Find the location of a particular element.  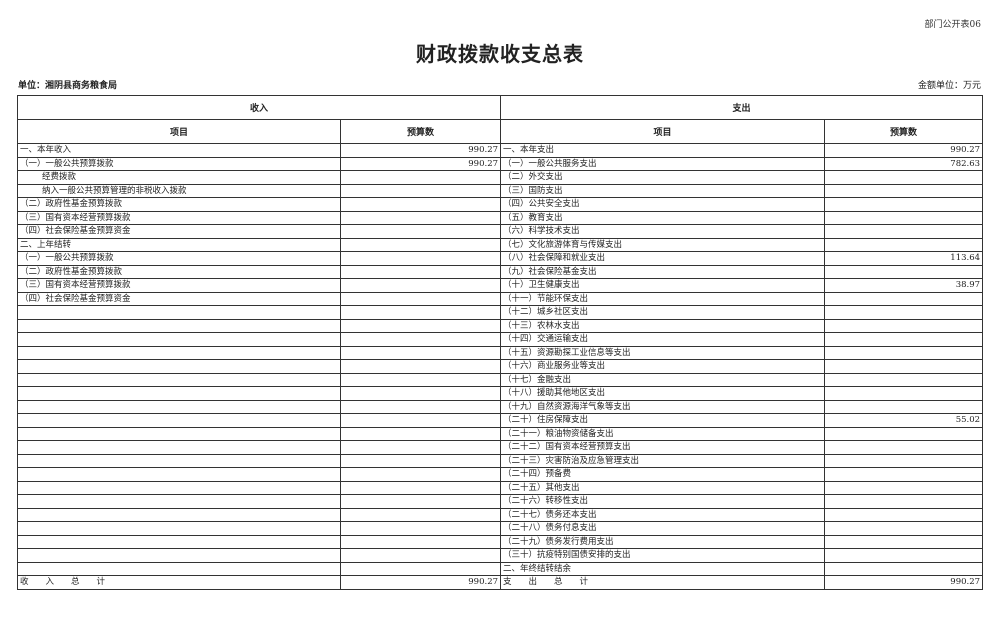

table-row: 二、上年结转 （七）文化旅游体育与传媒支出 is located at coordinates (500, 244).